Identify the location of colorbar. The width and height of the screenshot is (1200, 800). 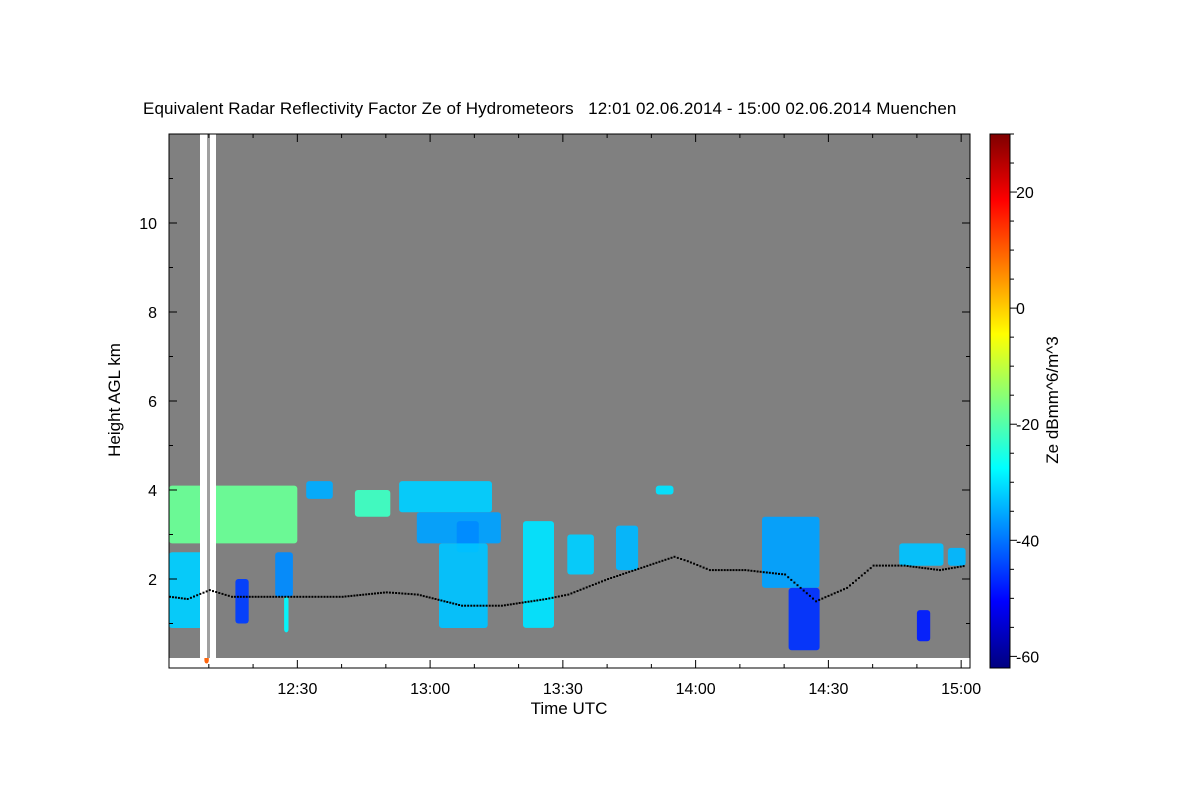
(1000, 401).